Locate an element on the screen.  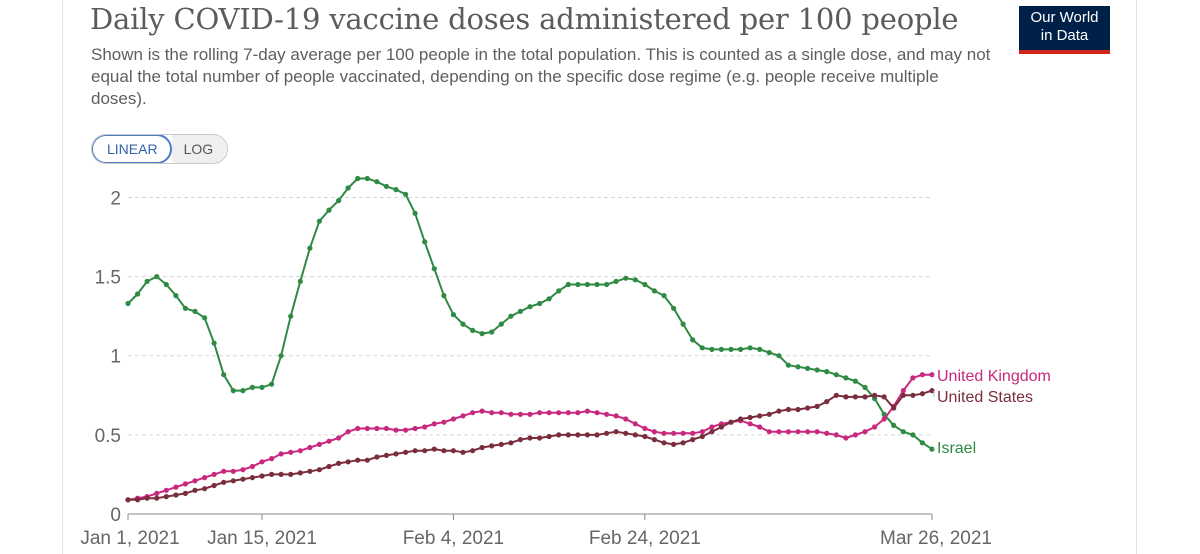
x-tick-label: Jan 15, 2021 is located at coordinates (262, 538).